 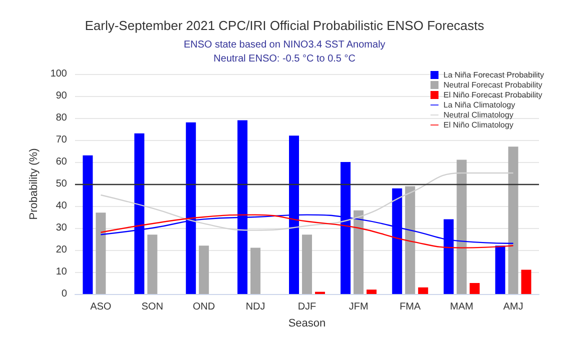 I want to click on x-tick-label: ASO, so click(x=101, y=307).